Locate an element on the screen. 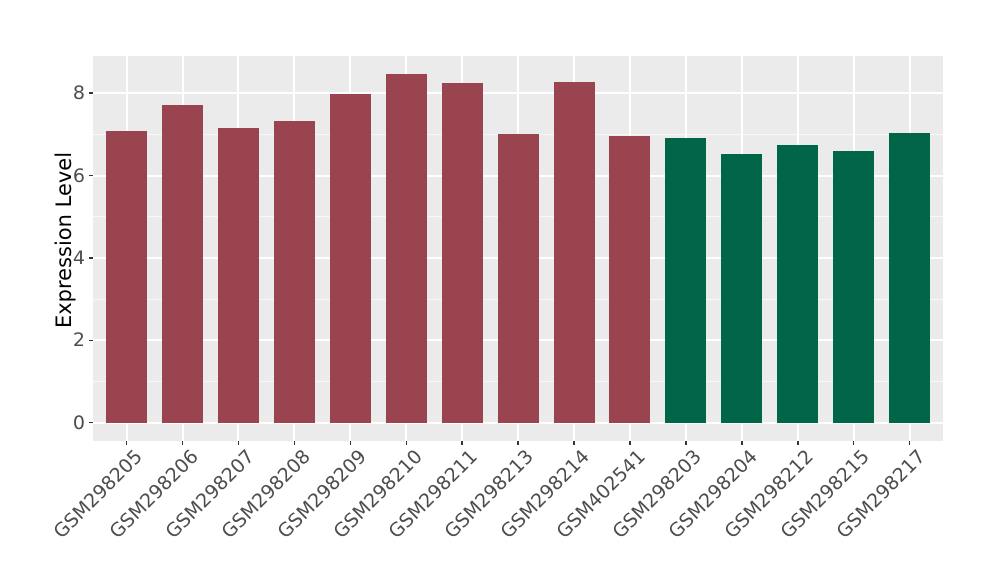 This screenshot has height=580, width=1000. xtick-mark-GSM298207 is located at coordinates (238, 443).